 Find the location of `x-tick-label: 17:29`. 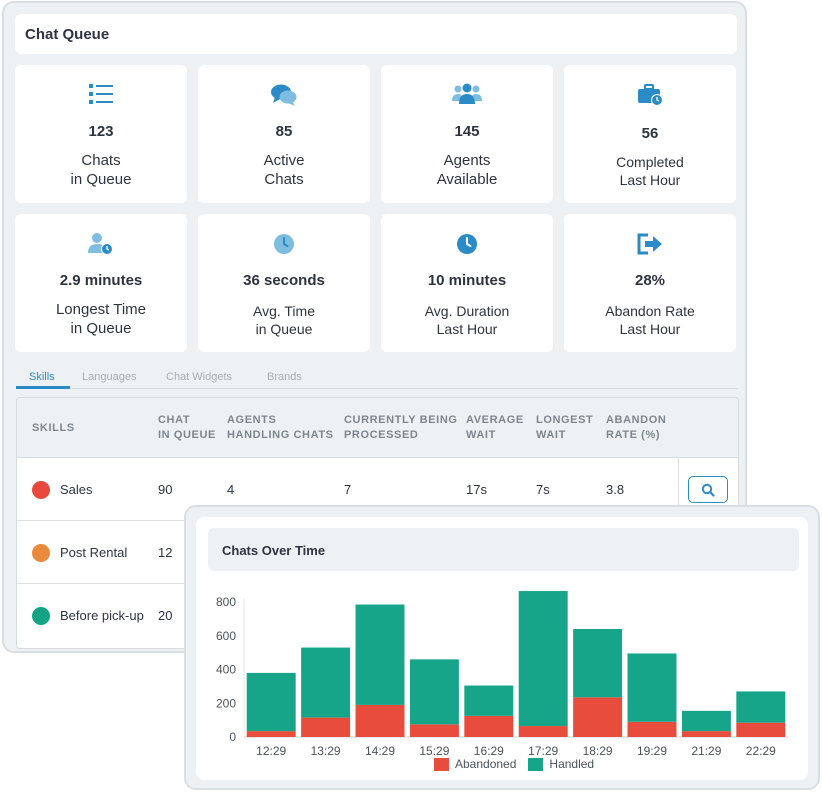

x-tick-label: 17:29 is located at coordinates (543, 750).